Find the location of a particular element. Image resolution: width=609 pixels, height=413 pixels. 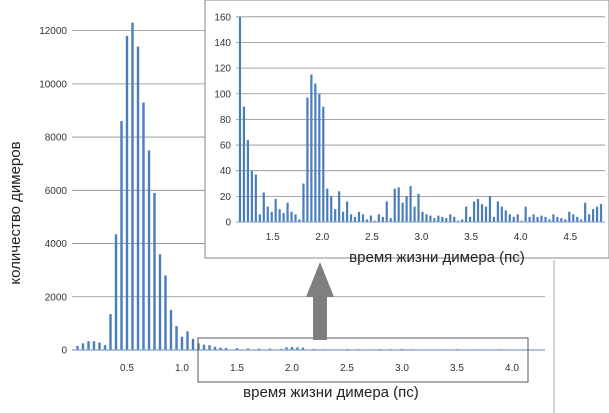

inset-y-tick-label: 140 is located at coordinates (222, 43).